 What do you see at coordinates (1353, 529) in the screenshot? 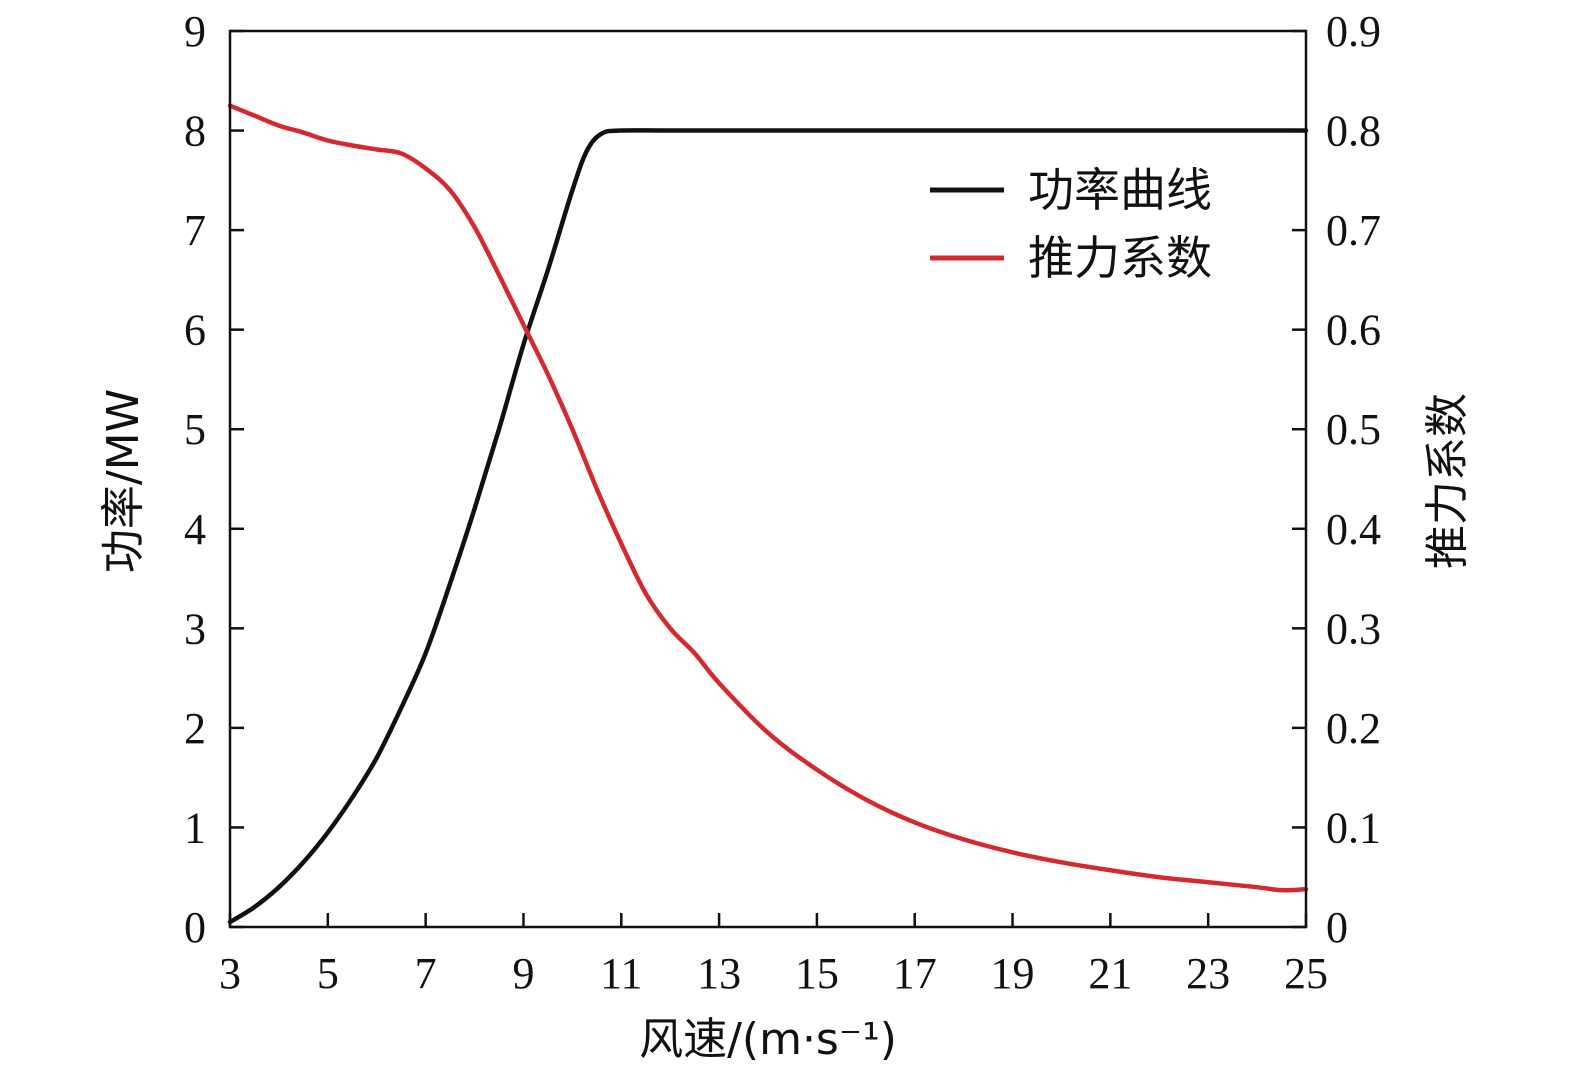
I see `y-right-tick-label: 0.4` at bounding box center [1353, 529].